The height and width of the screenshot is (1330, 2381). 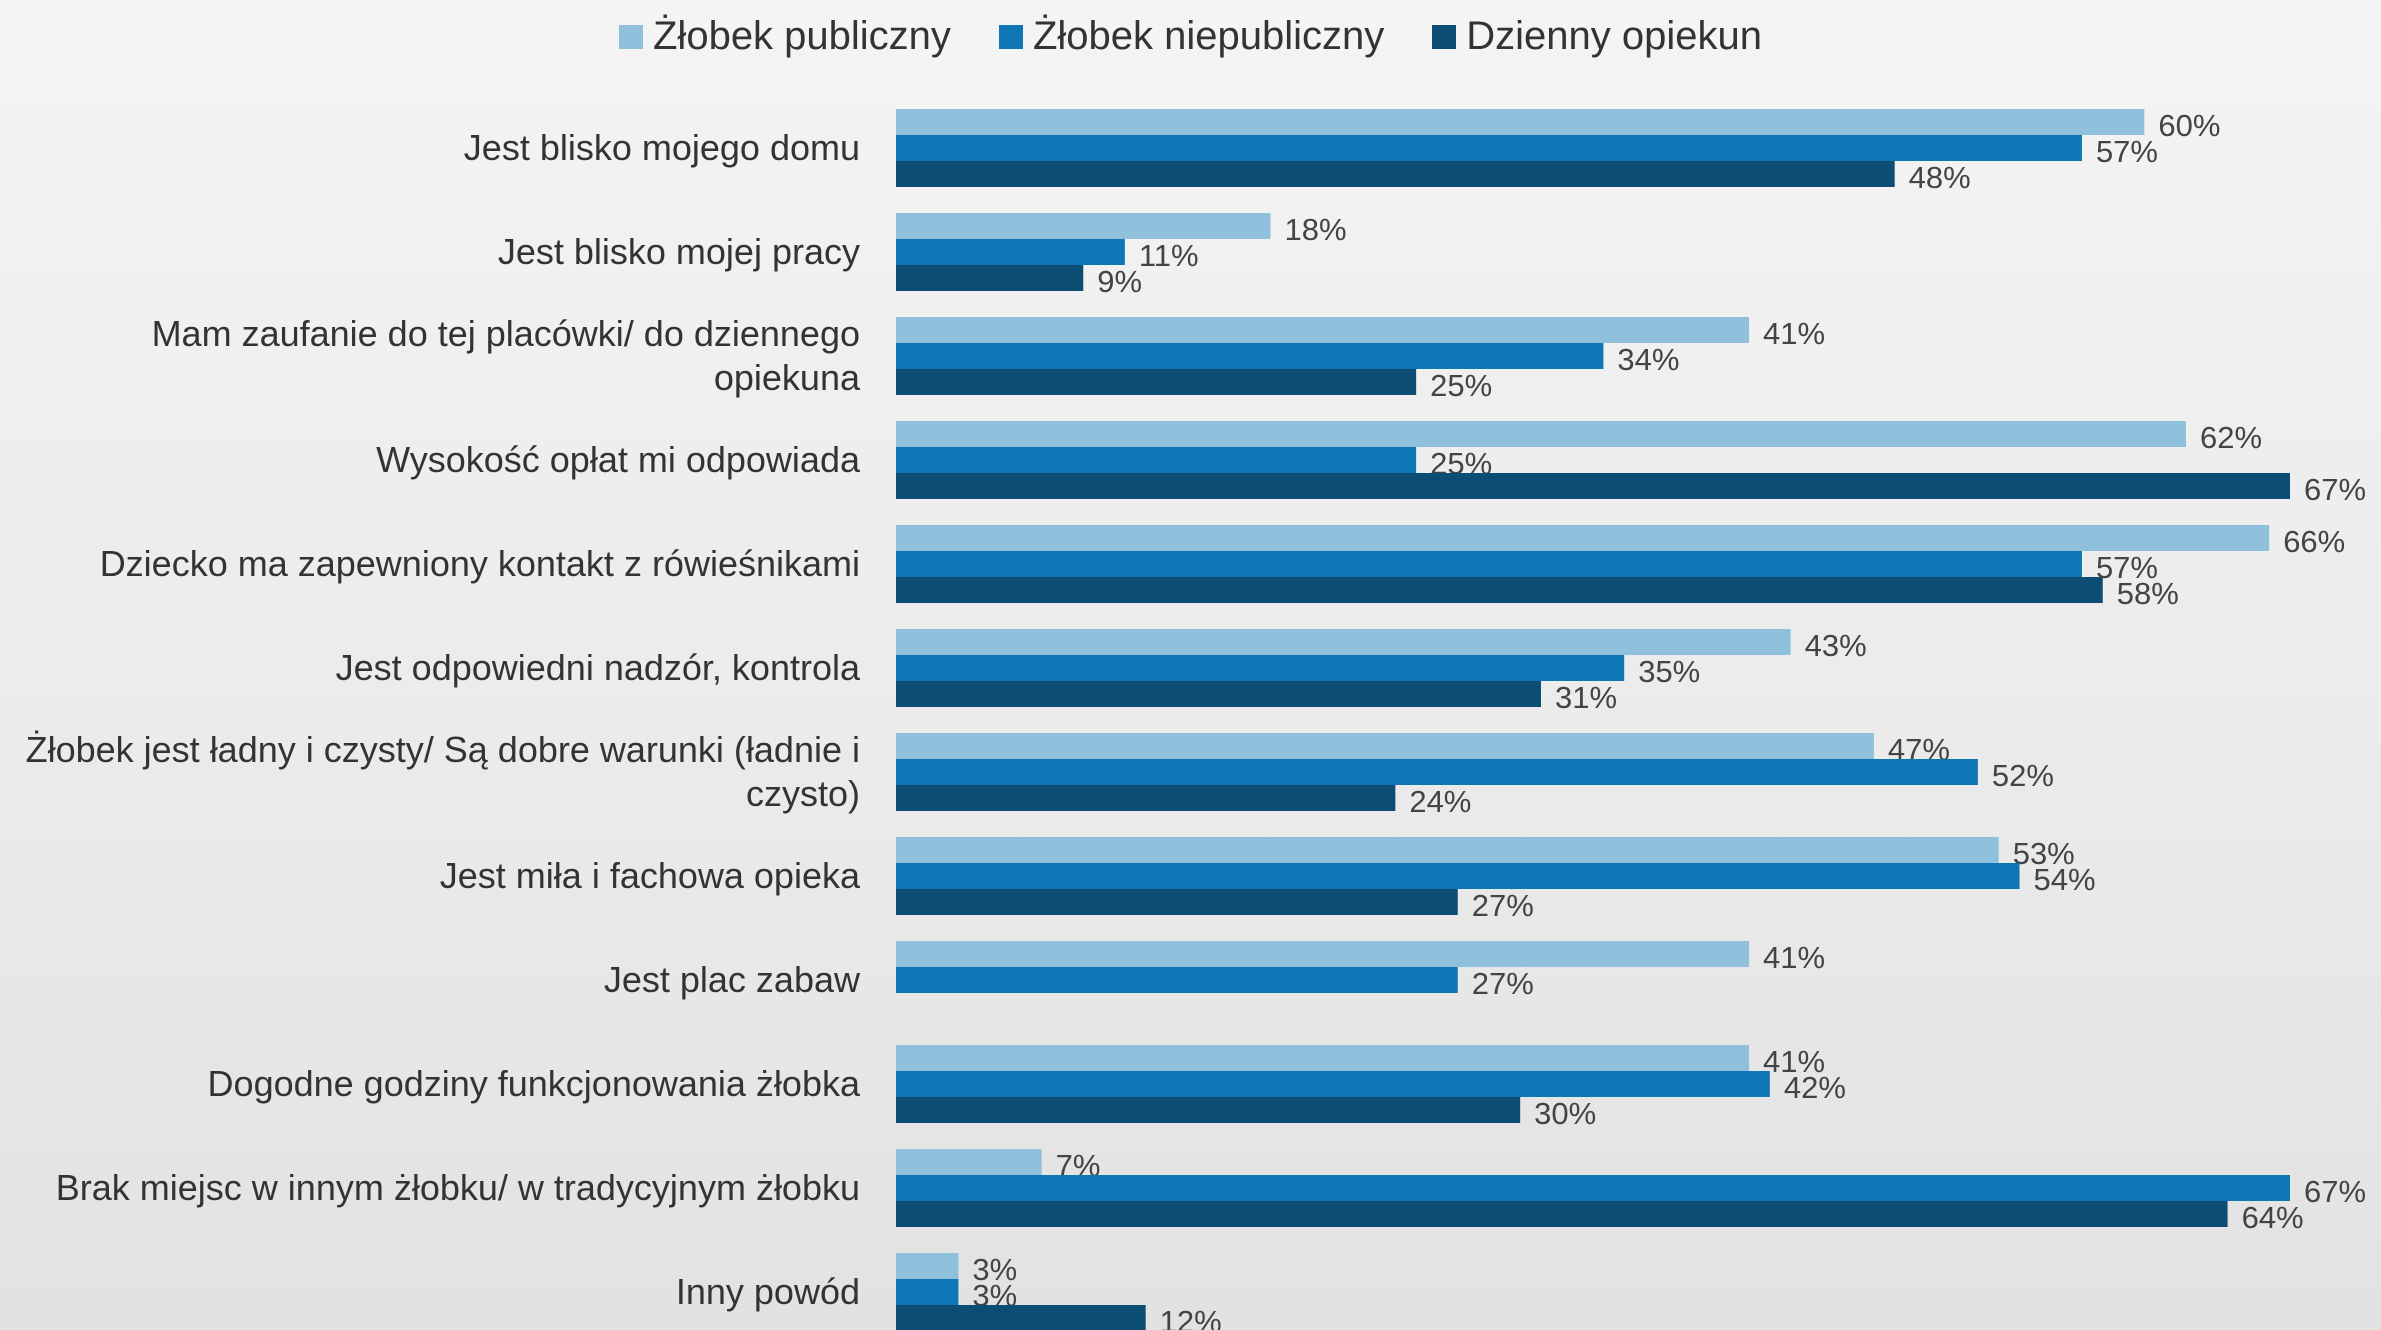 What do you see at coordinates (1648, 359) in the screenshot?
I see `value-label: 34%` at bounding box center [1648, 359].